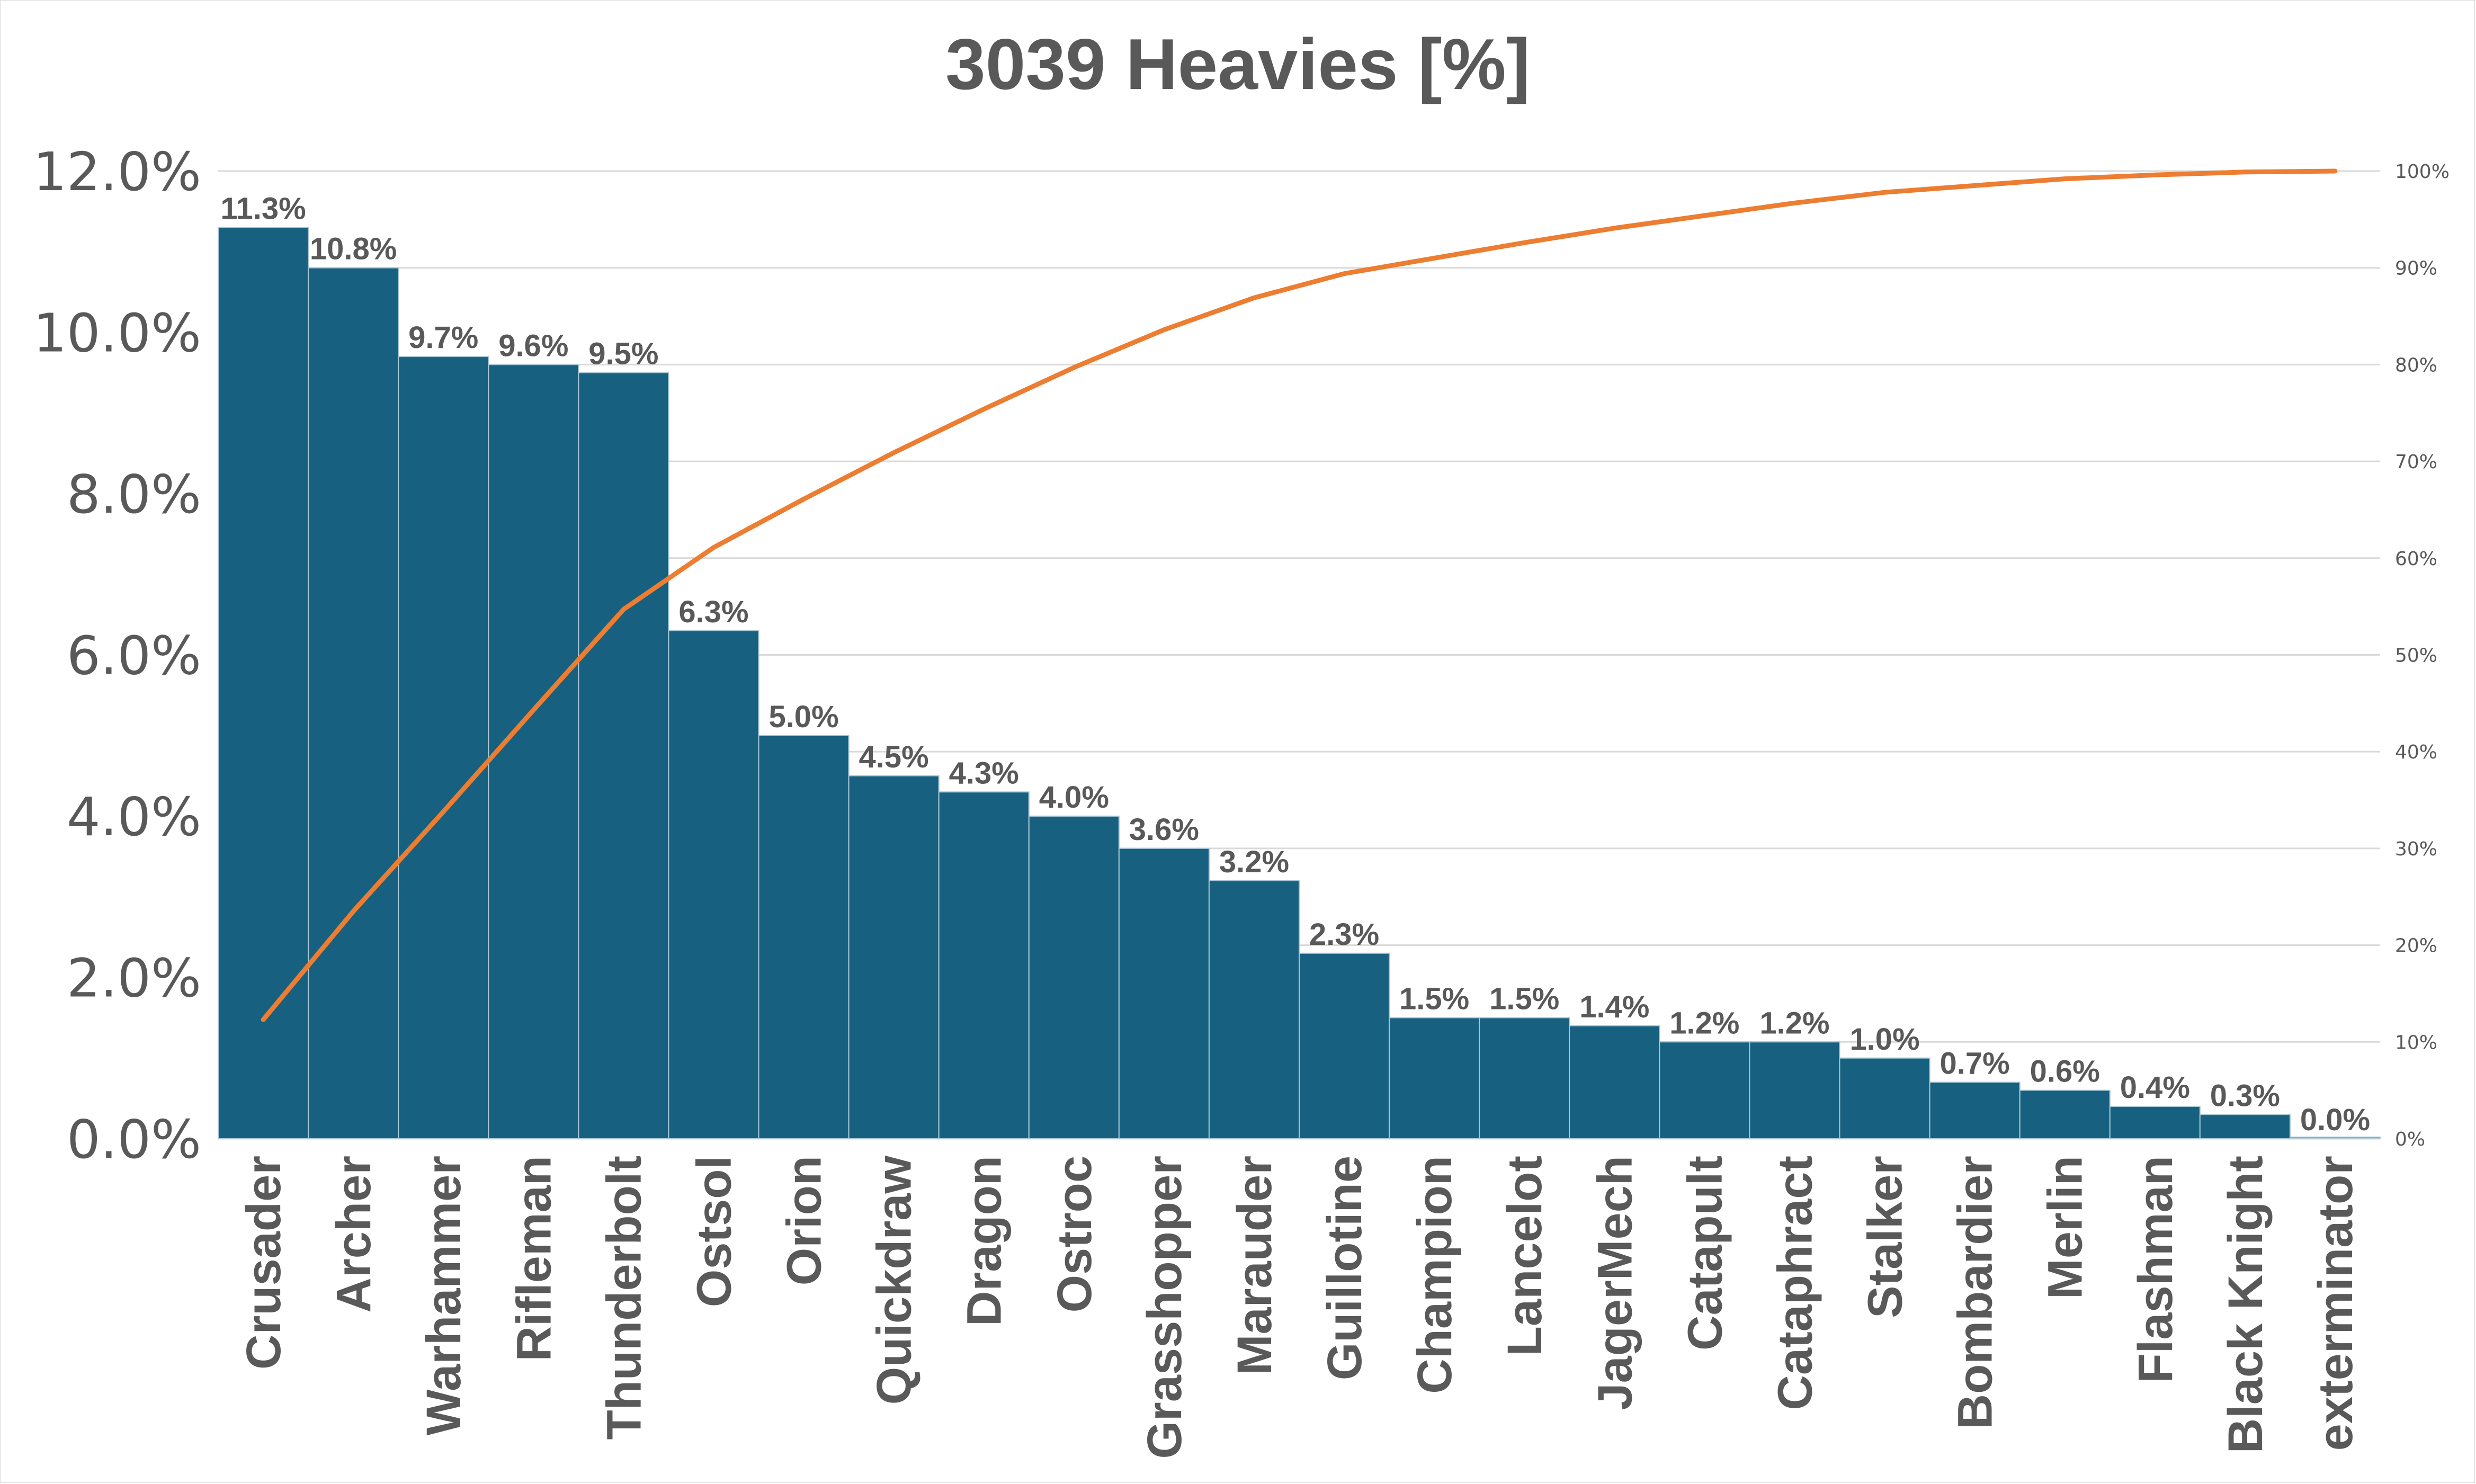 The image size is (2476, 1484). Describe the element at coordinates (353, 249) in the screenshot. I see `data-label: 10.8%` at that location.